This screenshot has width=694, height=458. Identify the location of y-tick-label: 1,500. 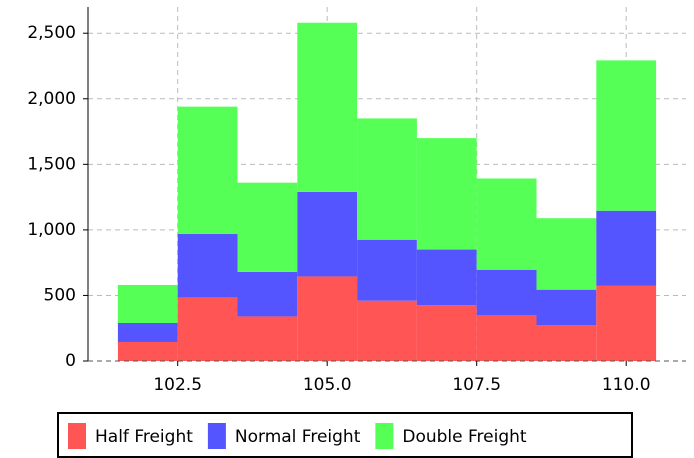
(51, 164).